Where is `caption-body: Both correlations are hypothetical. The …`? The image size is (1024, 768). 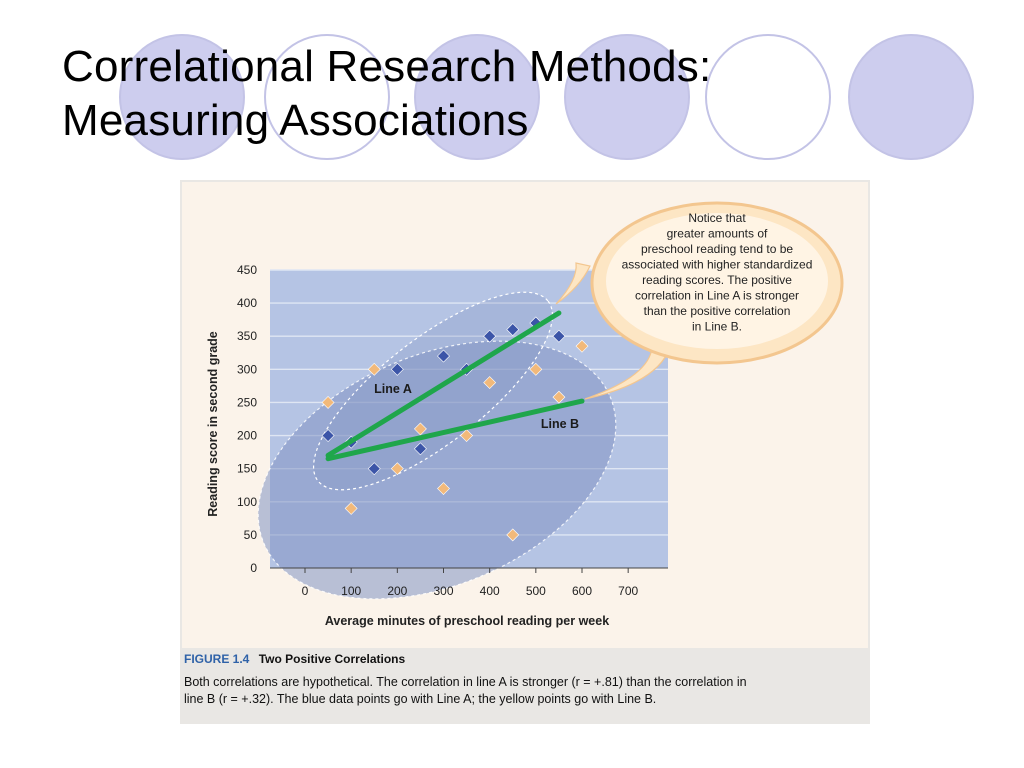 caption-body: Both correlations are hypothetical. The … is located at coordinates (524, 691).